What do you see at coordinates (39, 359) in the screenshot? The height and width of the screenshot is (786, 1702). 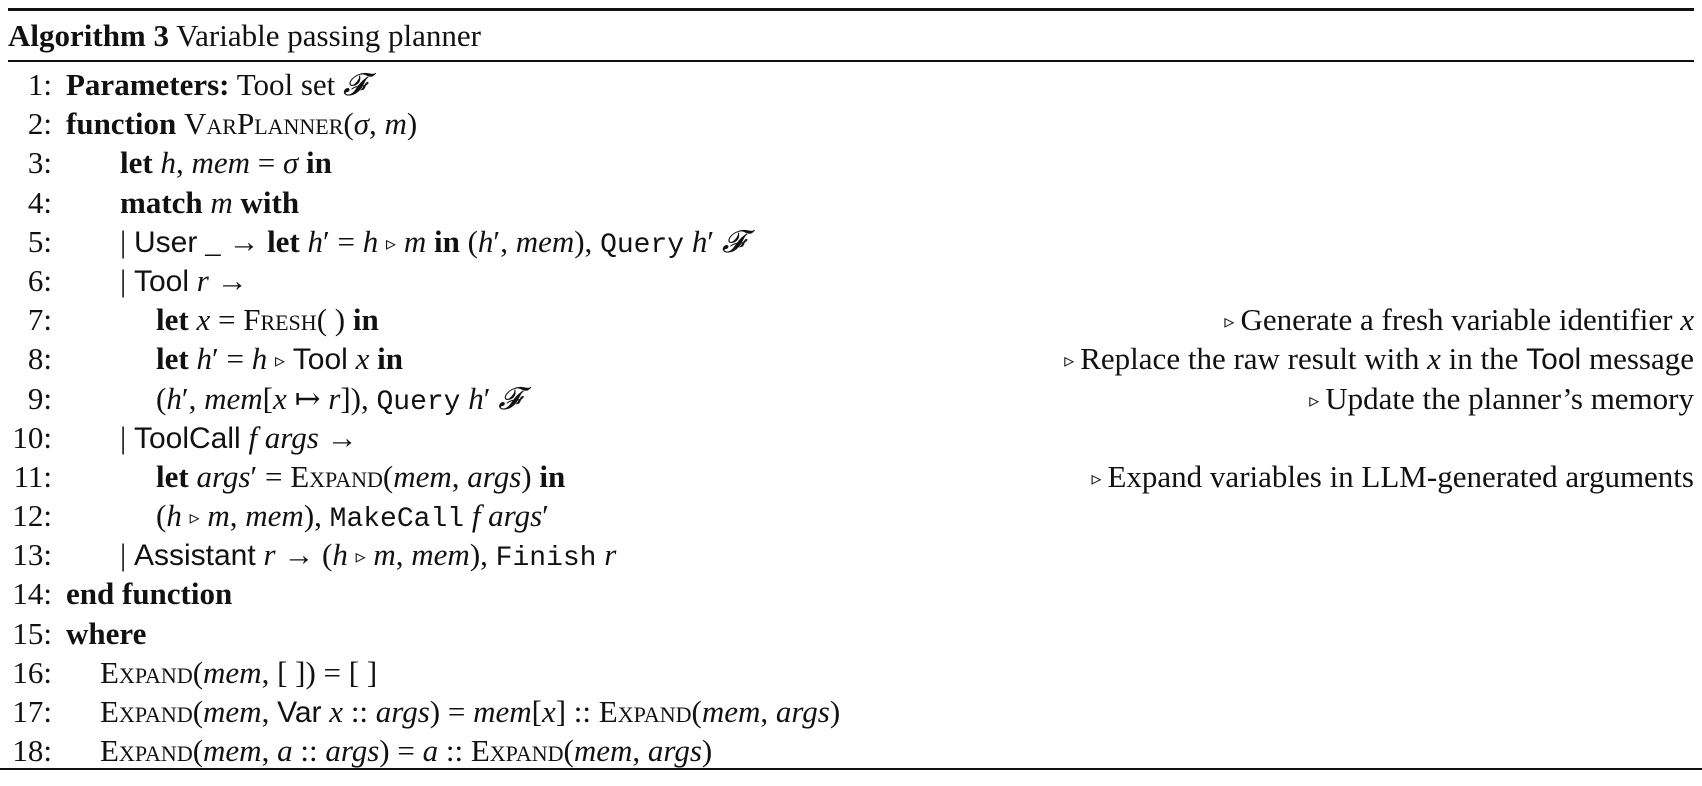 I see `line-number: 8:` at bounding box center [39, 359].